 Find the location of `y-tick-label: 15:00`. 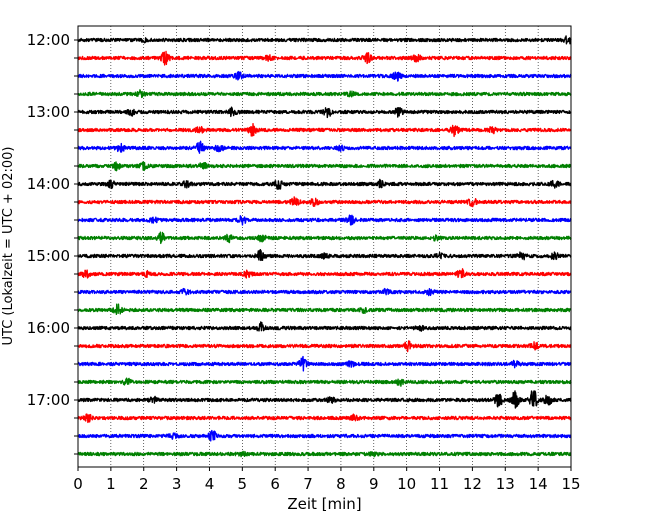

y-tick-label: 15:00 is located at coordinates (48, 256).